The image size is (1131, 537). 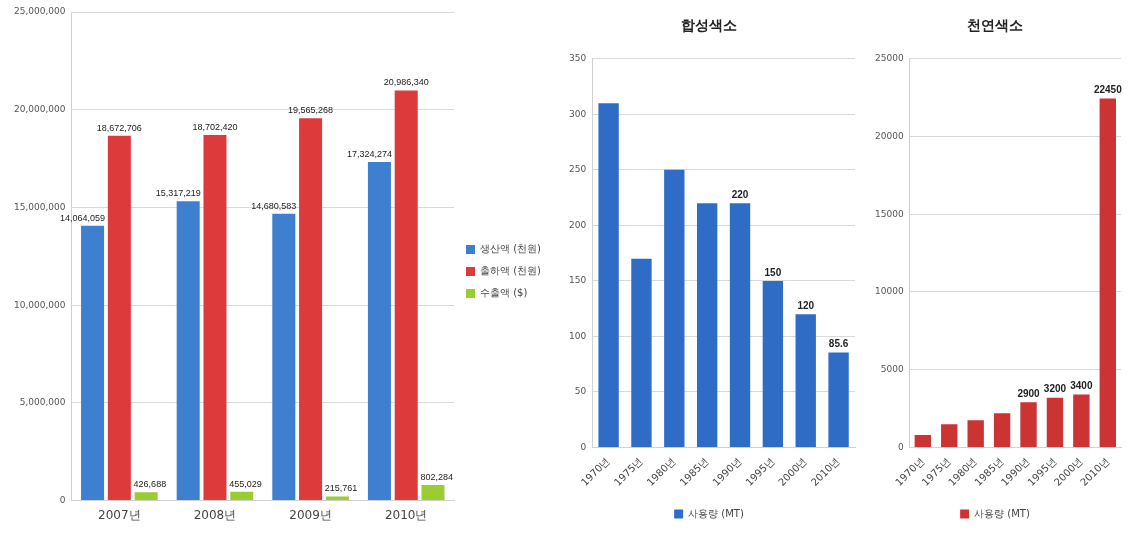 I want to click on x-tick-label: 2010년, so click(x=406, y=514).